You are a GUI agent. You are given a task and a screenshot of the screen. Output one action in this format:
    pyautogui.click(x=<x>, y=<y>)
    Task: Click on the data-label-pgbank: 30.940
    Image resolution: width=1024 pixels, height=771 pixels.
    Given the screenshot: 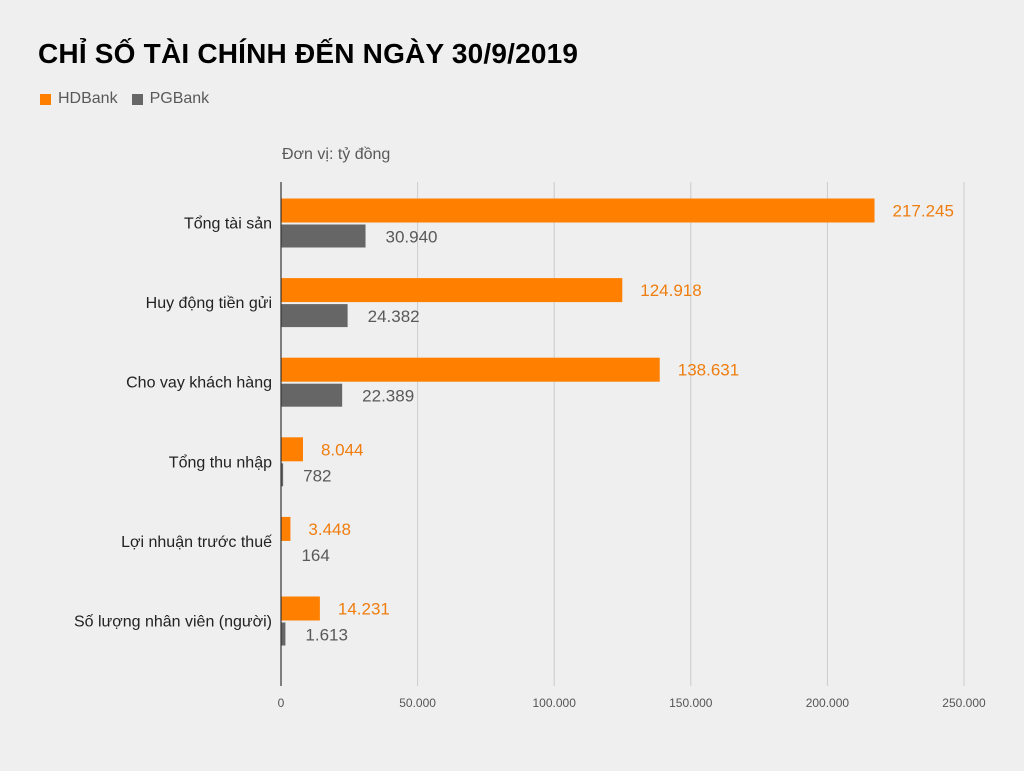 What is the action you would take?
    pyautogui.click(x=412, y=237)
    